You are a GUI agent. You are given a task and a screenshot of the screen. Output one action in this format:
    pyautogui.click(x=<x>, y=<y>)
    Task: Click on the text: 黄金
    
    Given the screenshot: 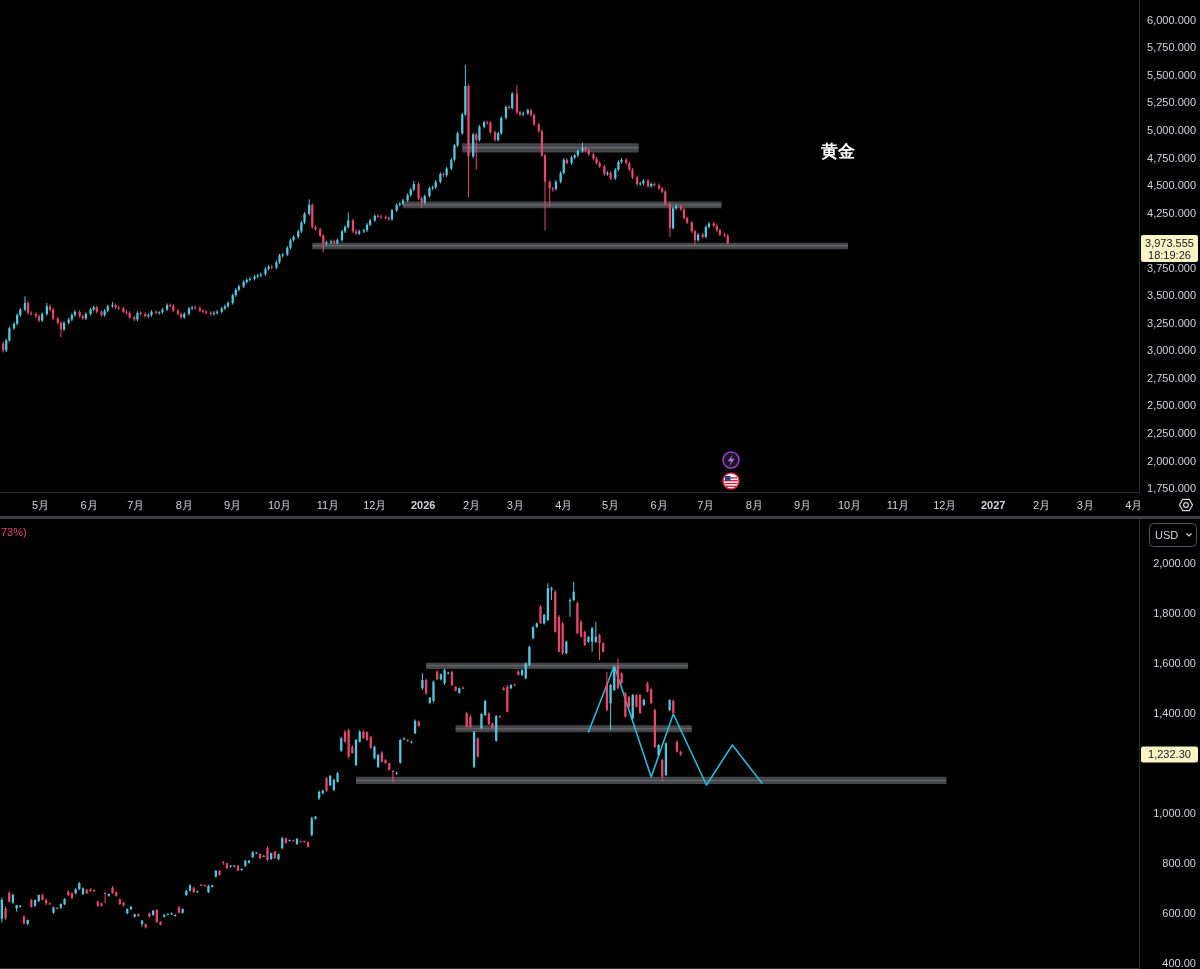 What is the action you would take?
    pyautogui.click(x=837, y=151)
    